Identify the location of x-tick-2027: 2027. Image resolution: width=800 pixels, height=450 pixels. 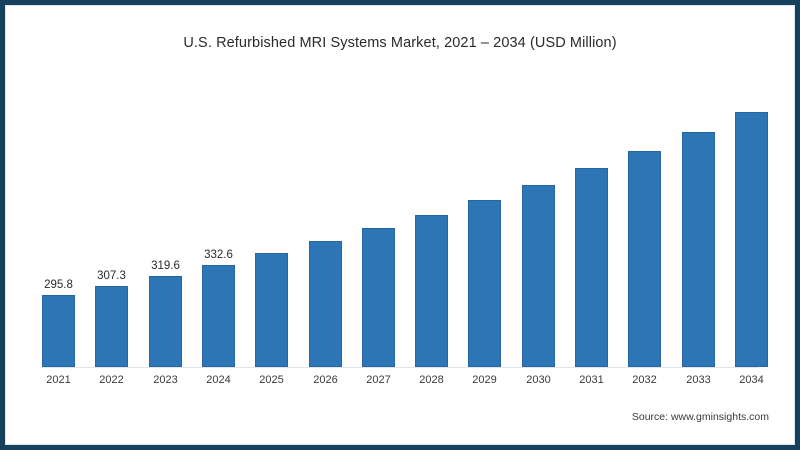
(378, 380).